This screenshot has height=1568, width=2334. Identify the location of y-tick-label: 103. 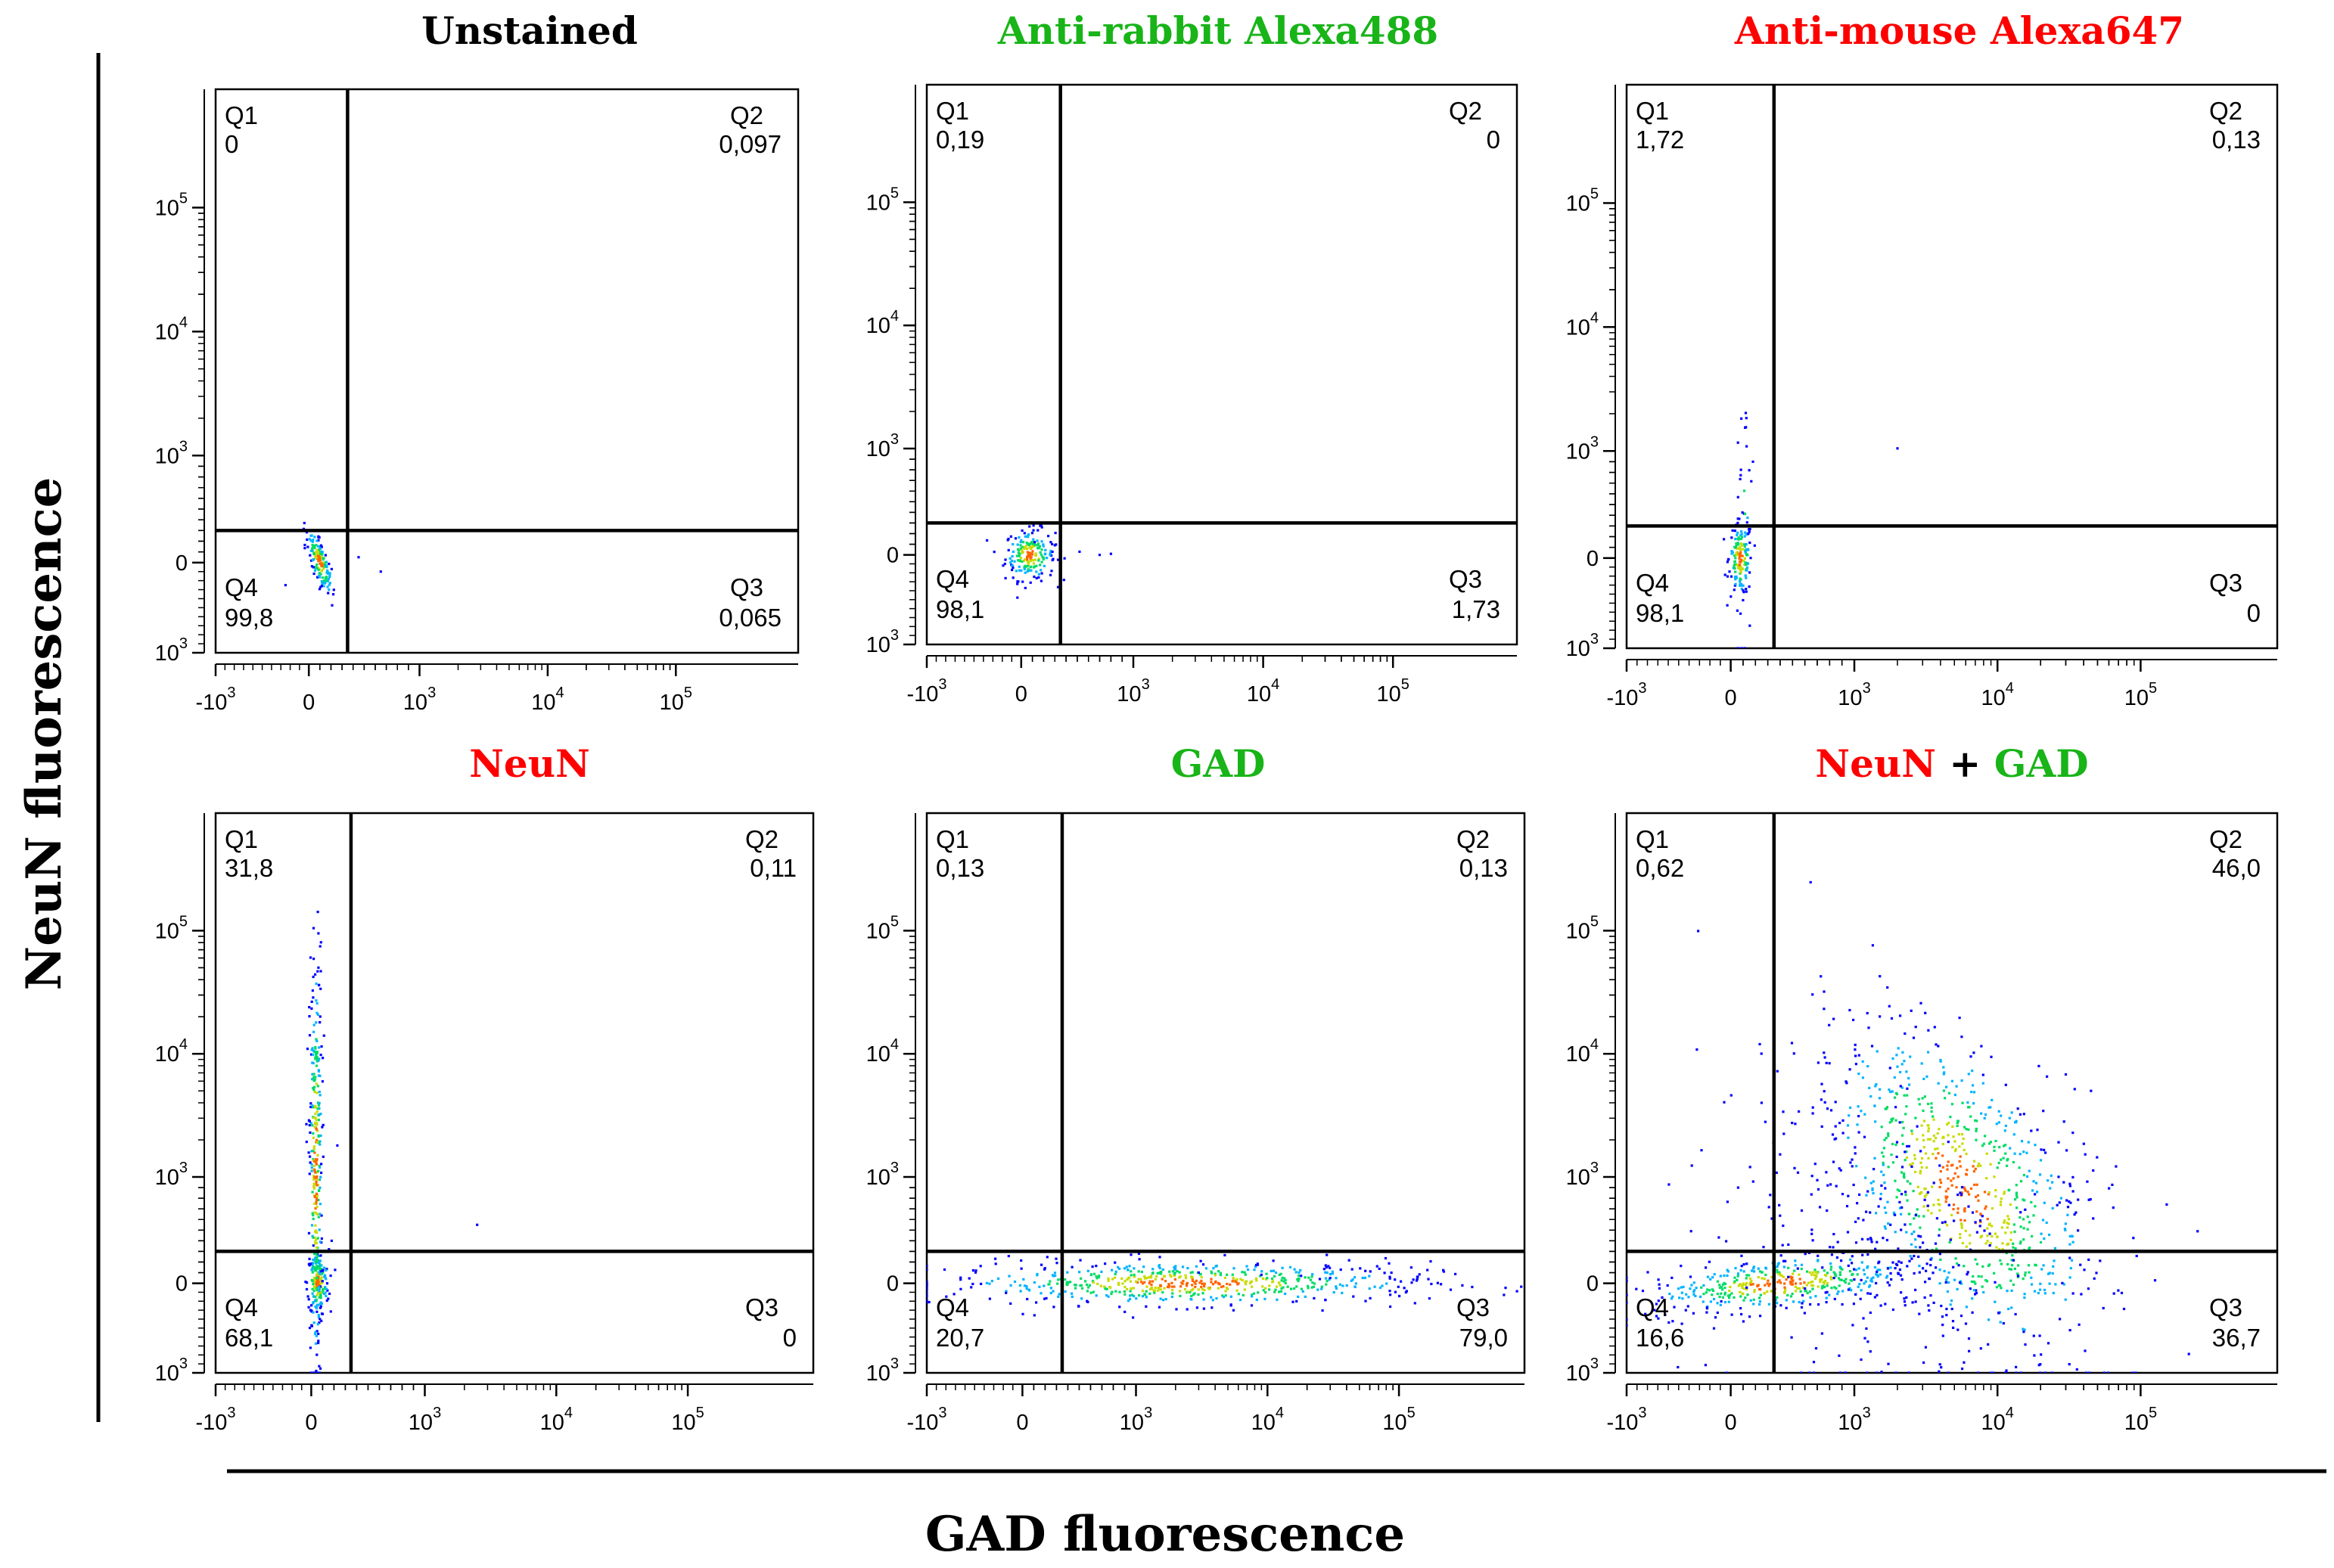
(1582, 449).